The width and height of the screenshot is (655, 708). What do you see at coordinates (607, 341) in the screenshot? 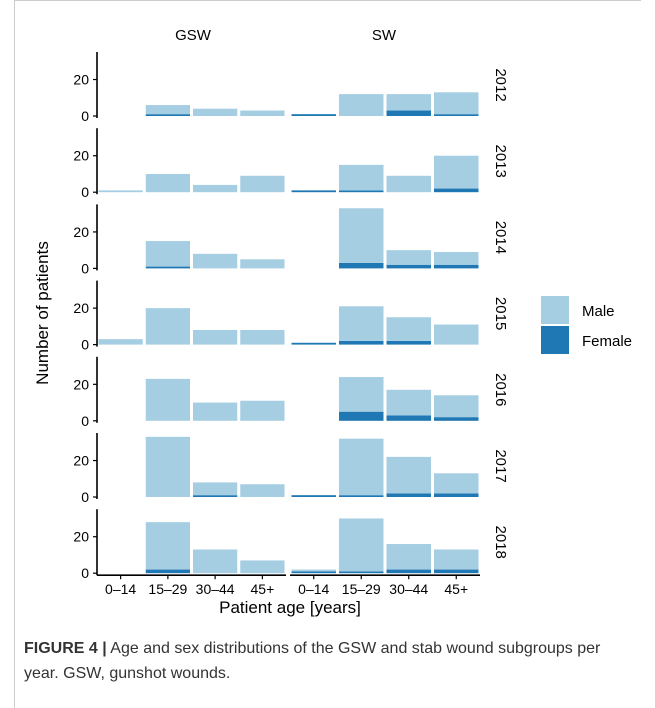
I see `legend-label-female: Female` at bounding box center [607, 341].